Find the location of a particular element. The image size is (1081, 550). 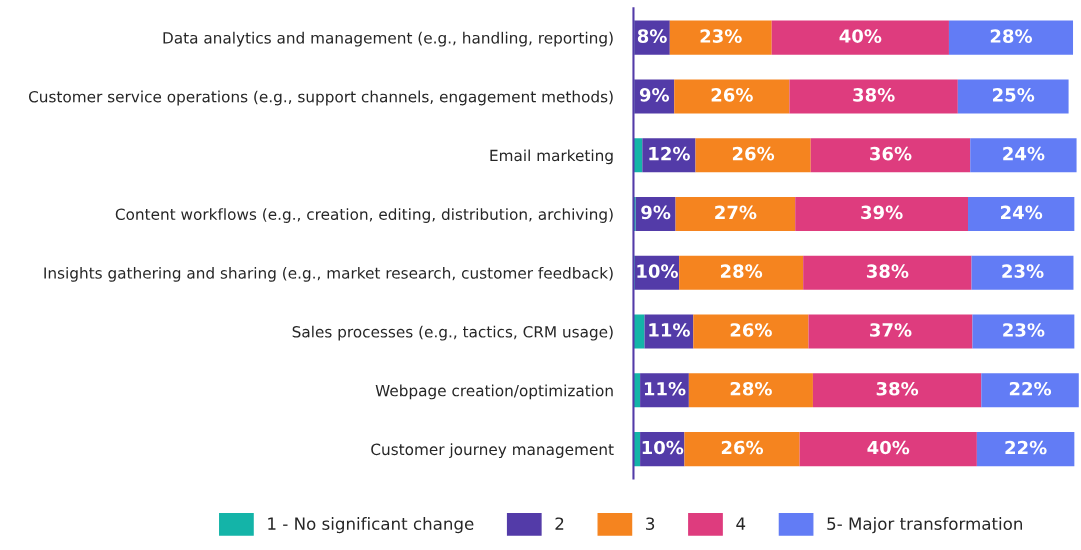

legend-label: 1 - No significant change is located at coordinates (371, 525).